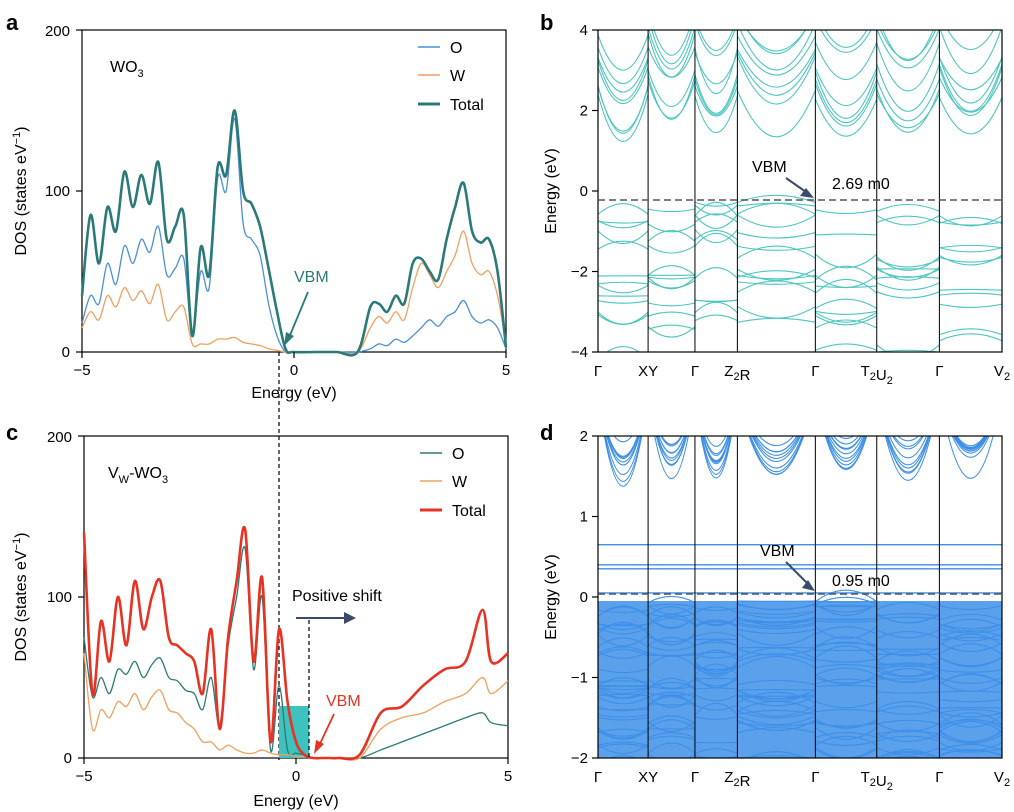 This screenshot has height=812, width=1014. Describe the element at coordinates (458, 76) in the screenshot. I see `legend-w: W` at that location.